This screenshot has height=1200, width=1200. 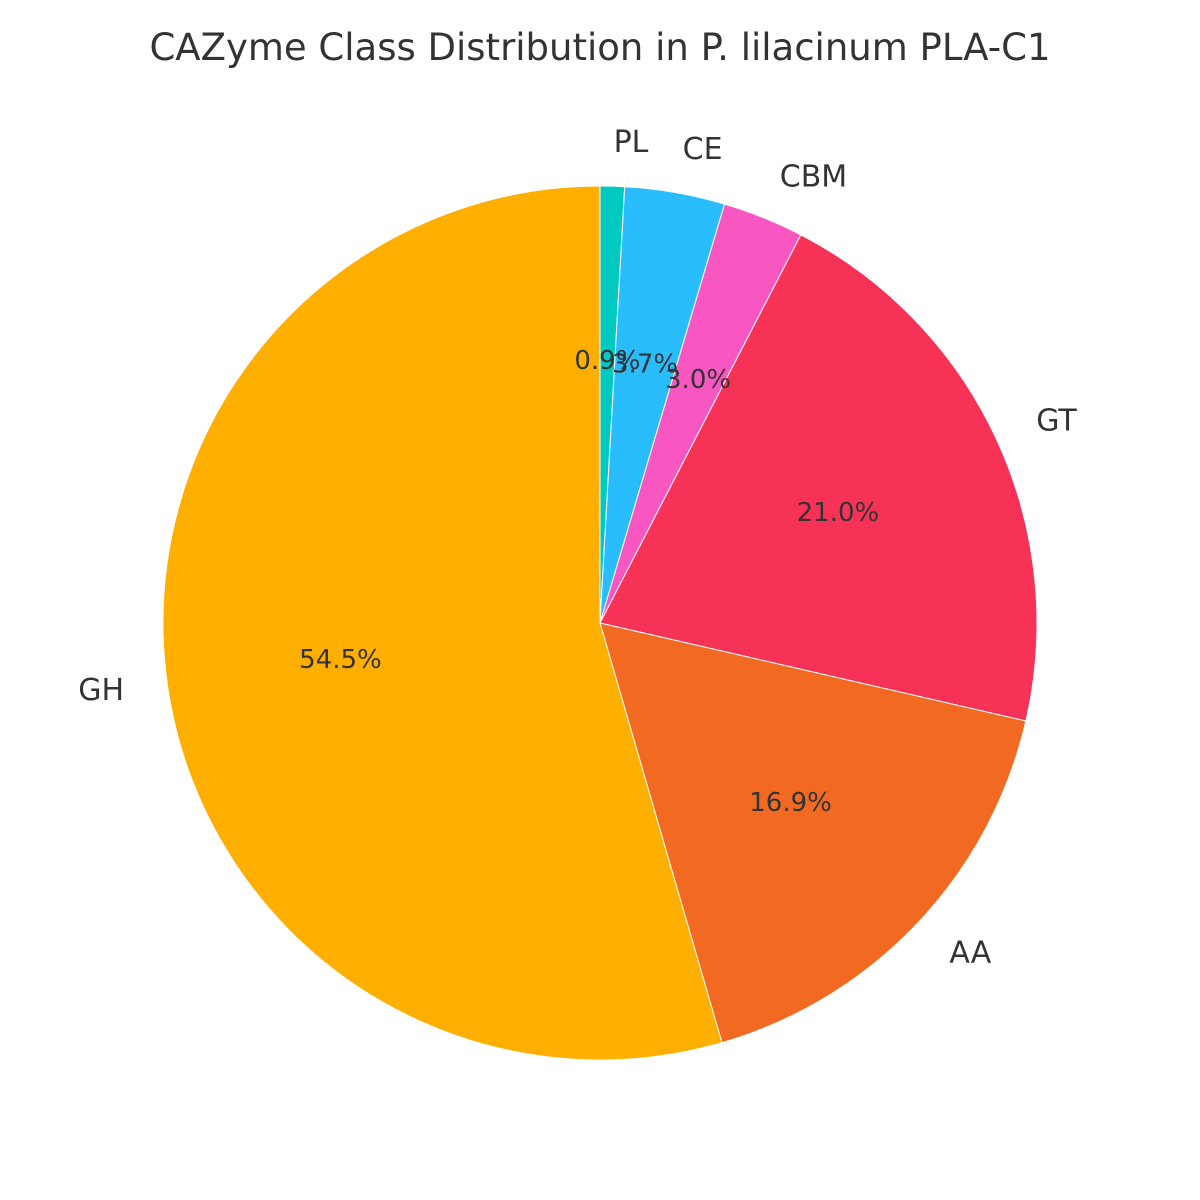 What do you see at coordinates (698, 380) in the screenshot?
I see `pct-label-cbm: 3.0%` at bounding box center [698, 380].